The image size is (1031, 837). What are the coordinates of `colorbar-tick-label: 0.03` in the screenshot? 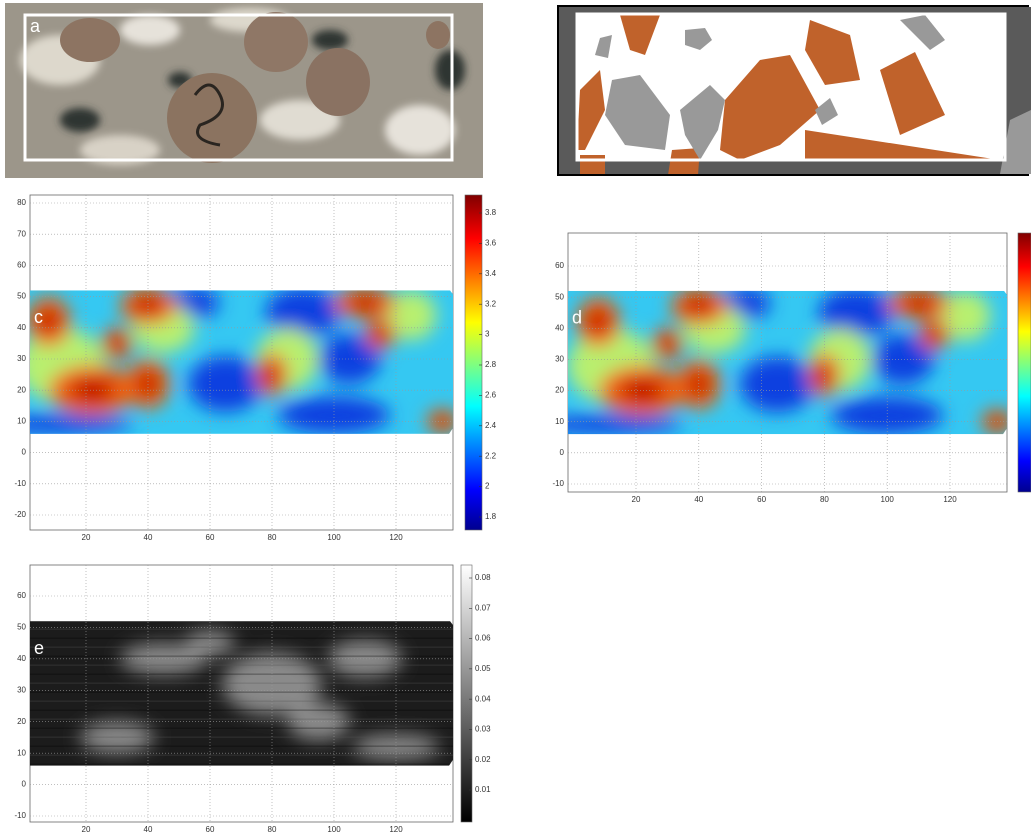 It's located at (483, 729).